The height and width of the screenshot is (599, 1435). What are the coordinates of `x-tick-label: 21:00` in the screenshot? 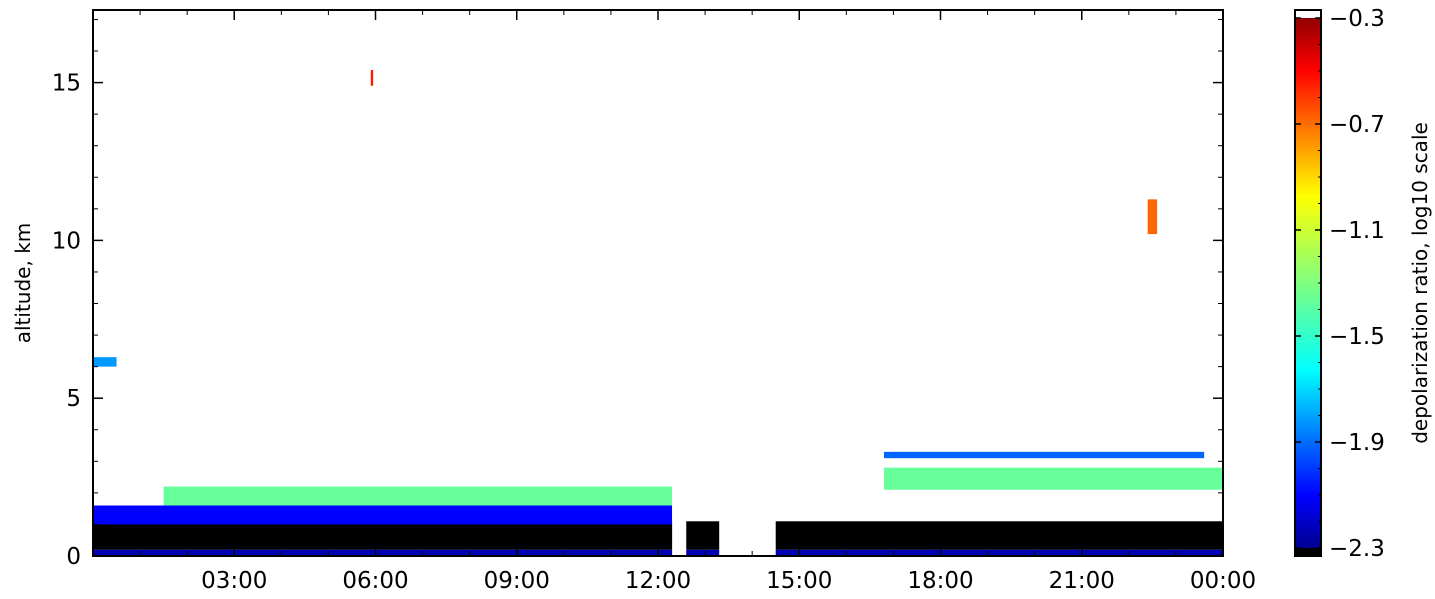 It's located at (1082, 581).